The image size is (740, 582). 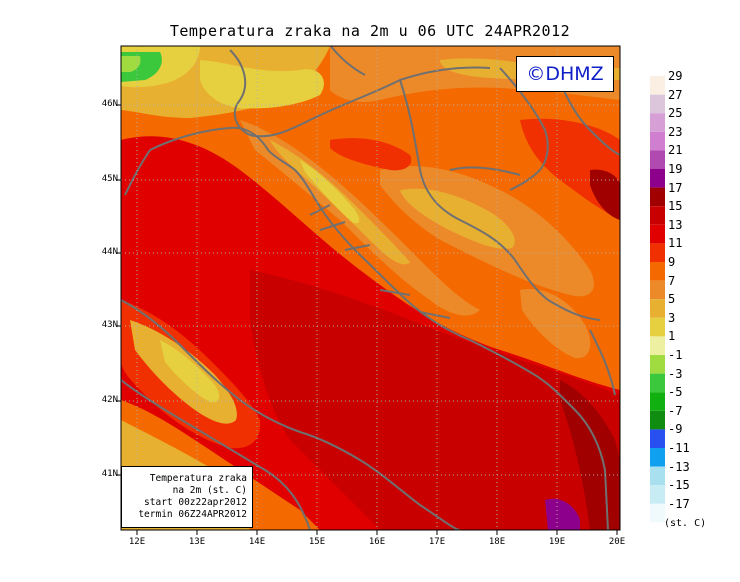 What do you see at coordinates (675, 131) in the screenshot?
I see `scale-label: 23` at bounding box center [675, 131].